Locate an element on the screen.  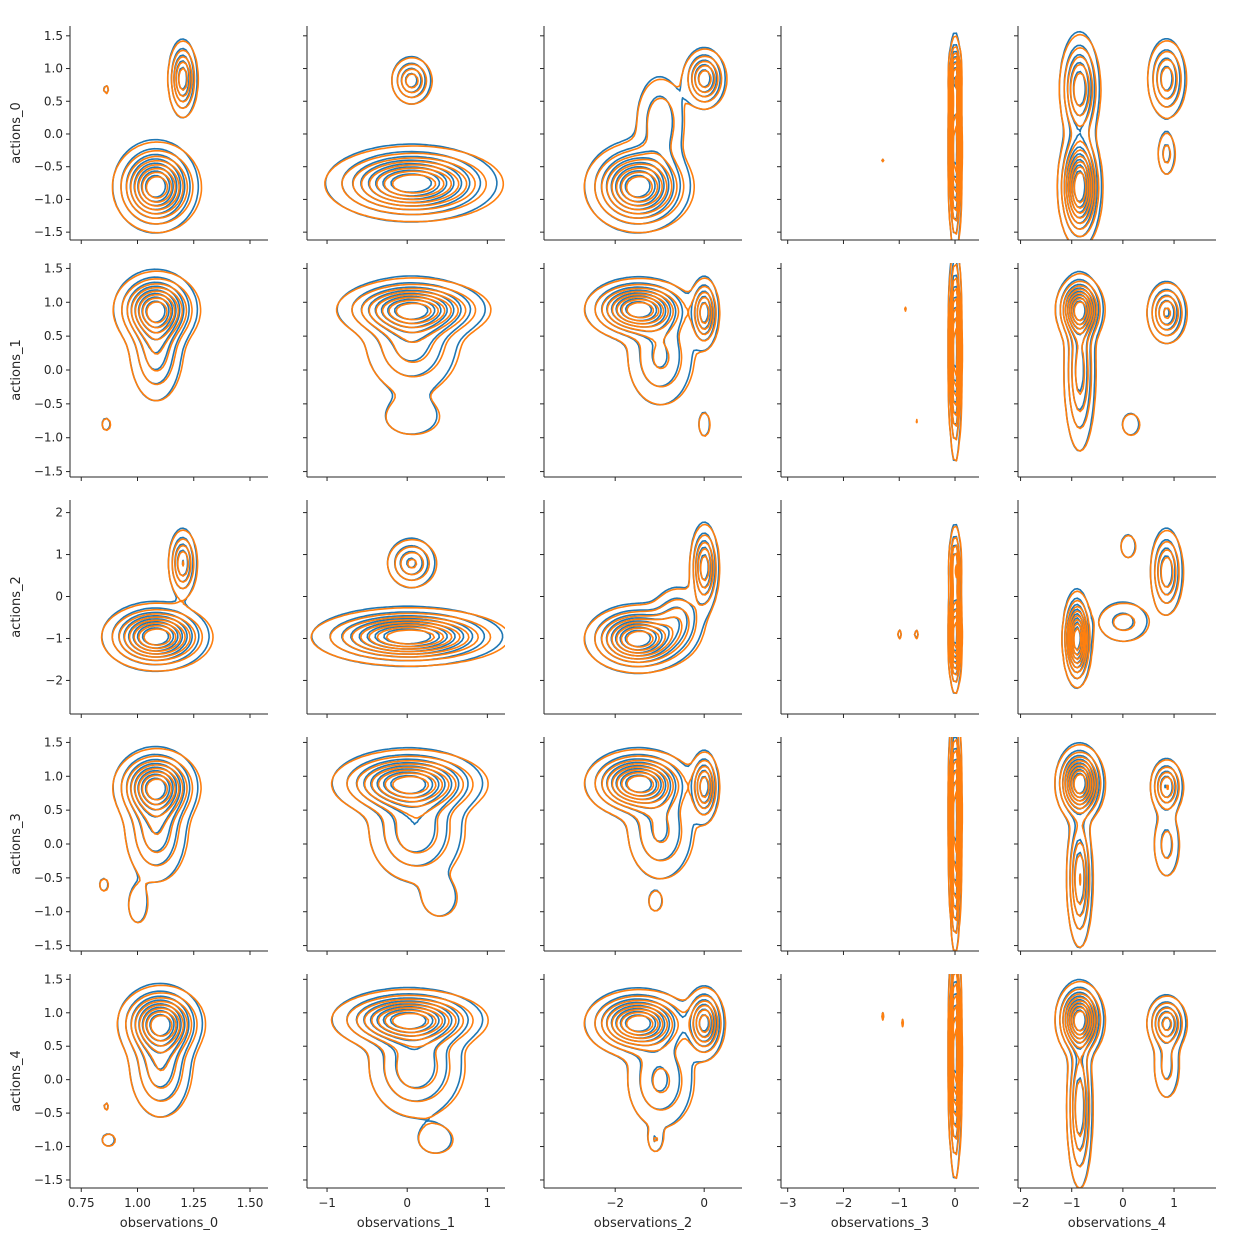
x-tick-label: 0.75 is located at coordinates (81, 1203).